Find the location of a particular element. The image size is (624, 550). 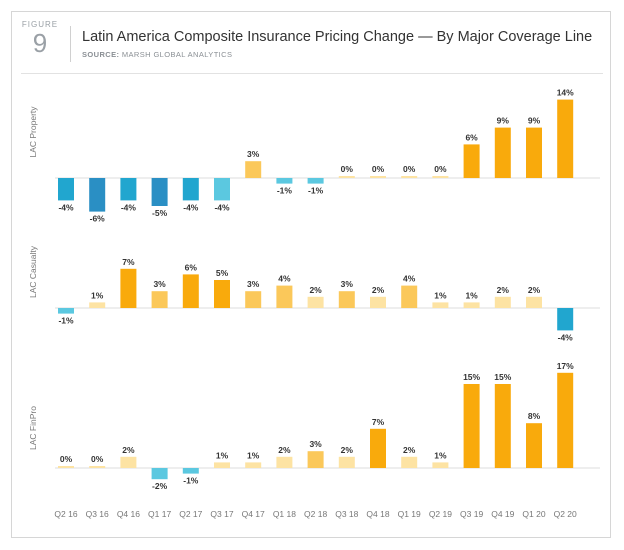

value-label-1-14: 2% is located at coordinates (503, 290).